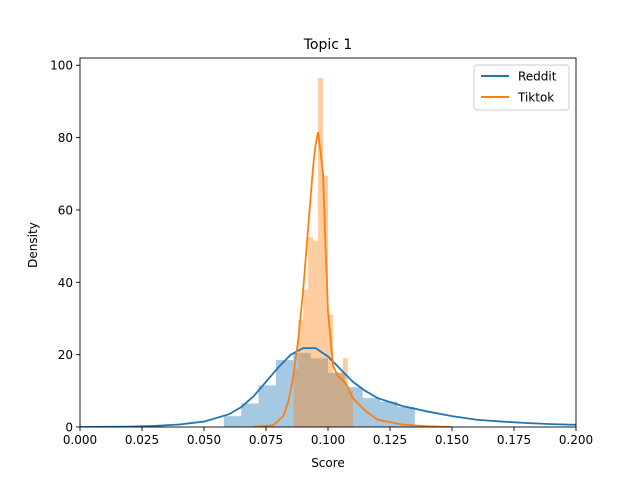 The height and width of the screenshot is (480, 640). I want to click on y-tick-label: 40, so click(65, 283).